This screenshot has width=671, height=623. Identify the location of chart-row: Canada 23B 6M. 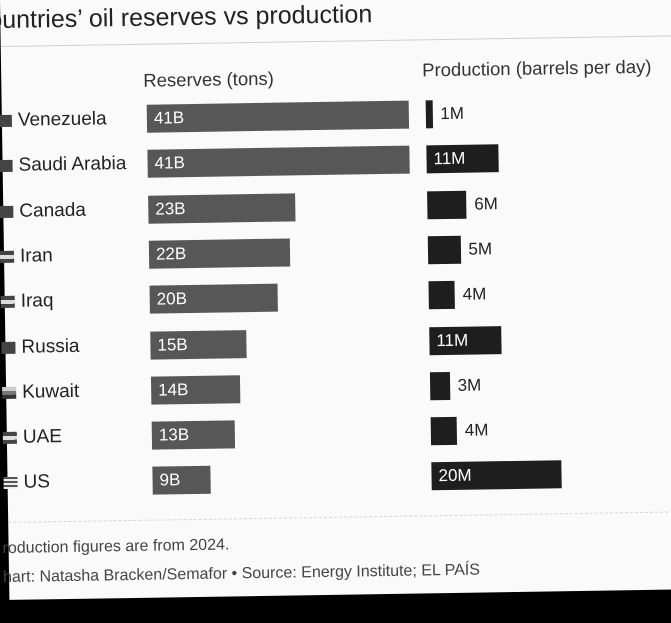
(335, 207).